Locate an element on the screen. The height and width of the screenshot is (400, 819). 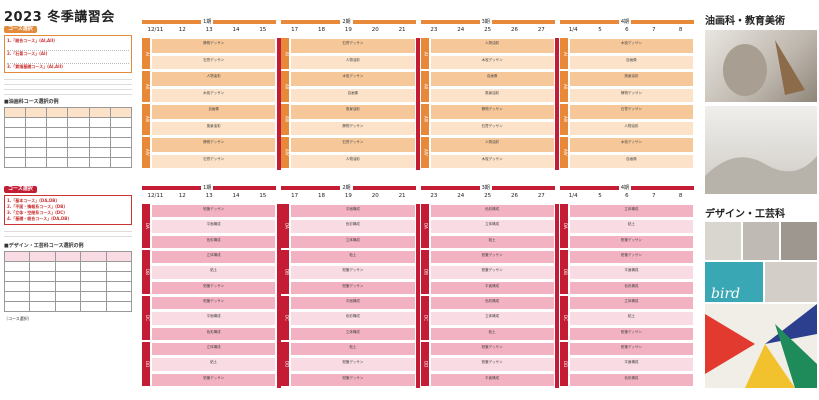
row-label: DD is located at coordinates (563, 364).